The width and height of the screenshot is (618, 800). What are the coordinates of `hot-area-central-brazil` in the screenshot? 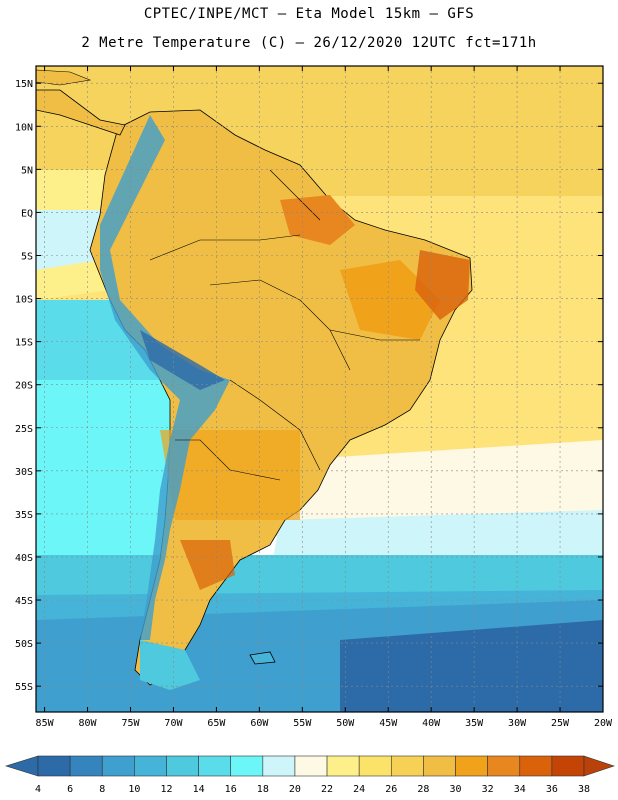 It's located at (390, 300).